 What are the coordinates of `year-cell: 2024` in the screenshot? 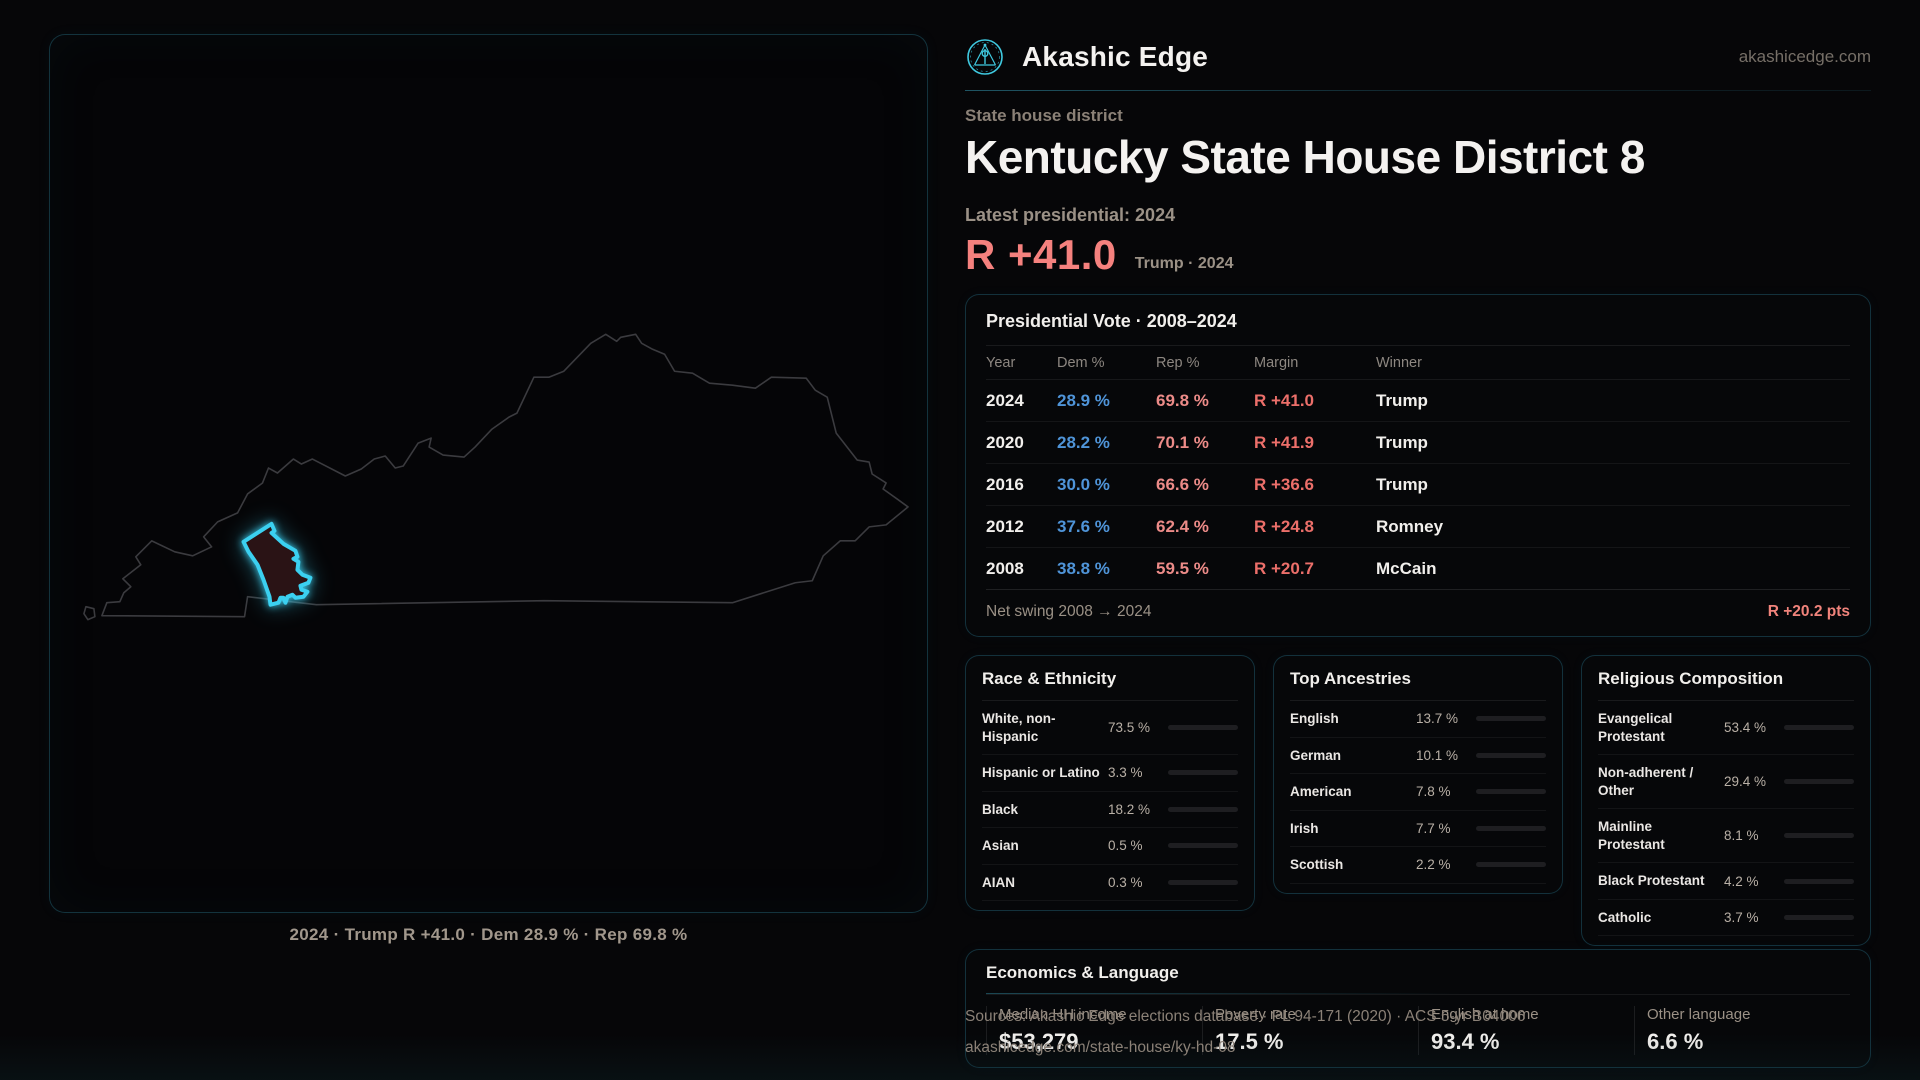 It's located at (1005, 400).